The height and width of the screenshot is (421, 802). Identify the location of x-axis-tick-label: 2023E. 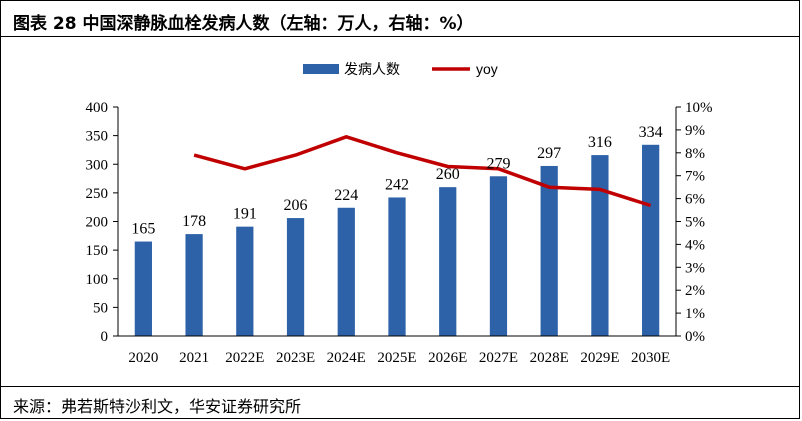
(295, 358).